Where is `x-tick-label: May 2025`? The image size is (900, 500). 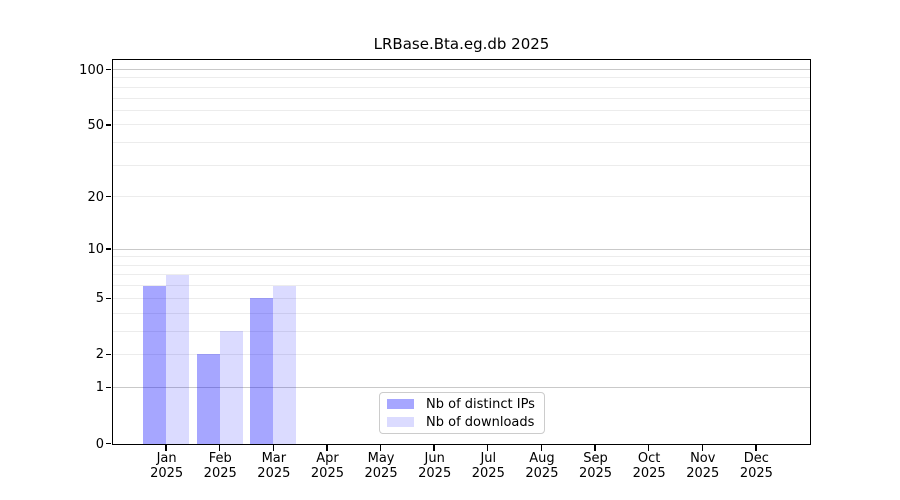
x-tick-label: May 2025 is located at coordinates (381, 466).